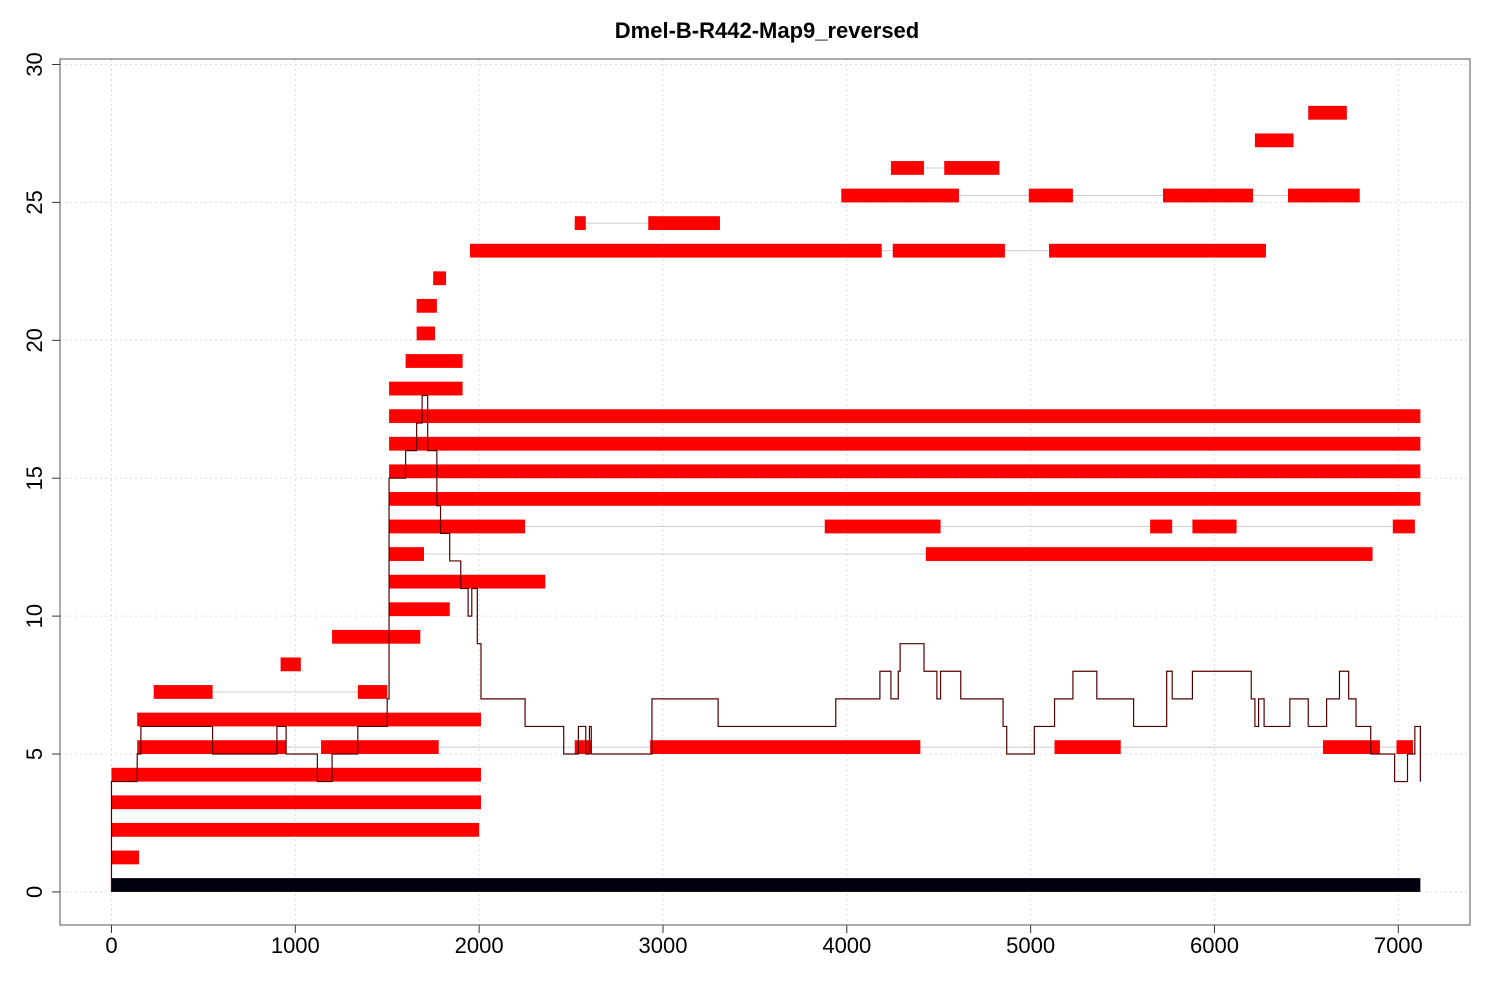 The height and width of the screenshot is (1000, 1500). What do you see at coordinates (1398, 945) in the screenshot?
I see `x-tick-label: 7000` at bounding box center [1398, 945].